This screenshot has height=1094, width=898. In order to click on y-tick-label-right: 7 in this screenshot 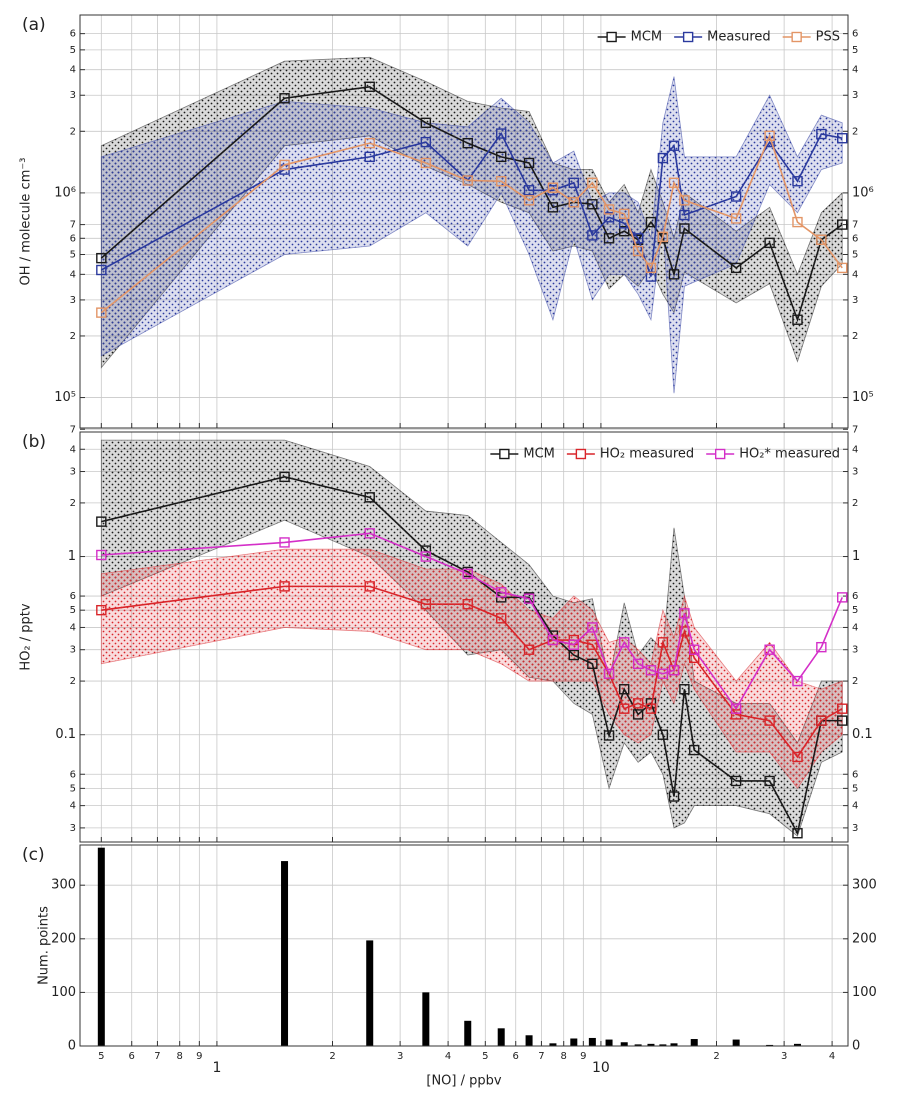, I will do `click(855, 429)`.